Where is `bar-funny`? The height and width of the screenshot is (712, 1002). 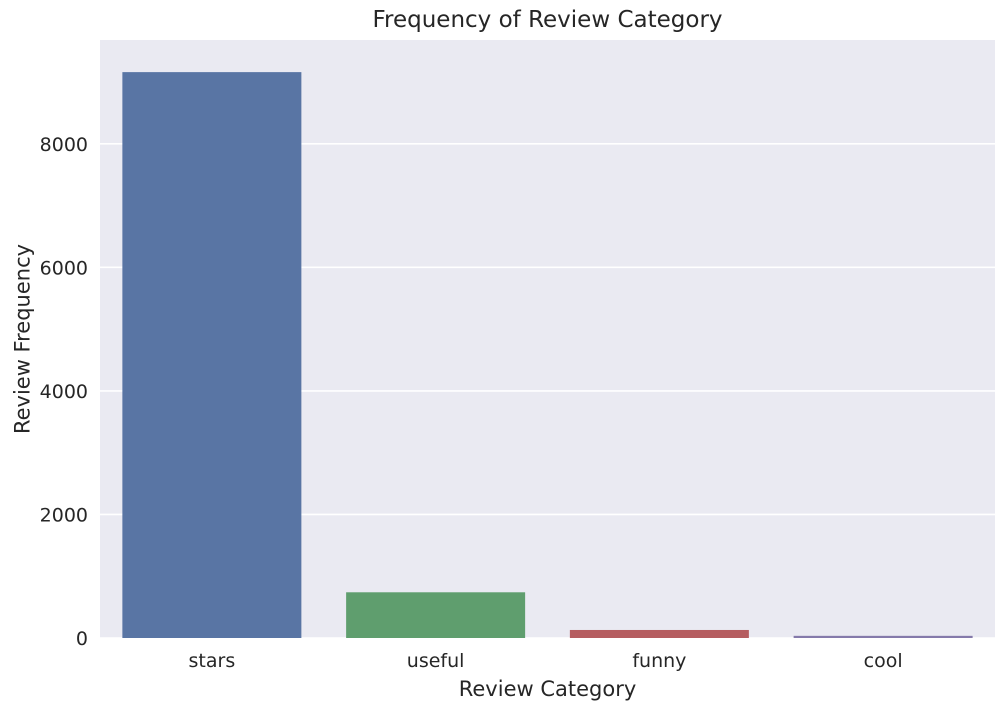 bar-funny is located at coordinates (659, 633).